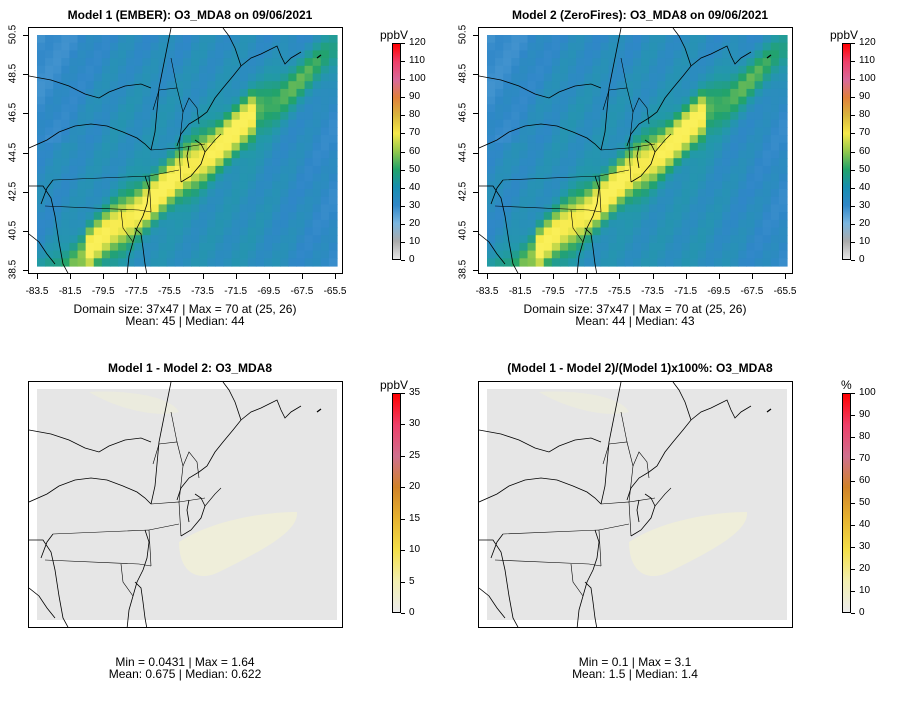 The width and height of the screenshot is (900, 706). I want to click on colorbar-label: 100, so click(867, 79).